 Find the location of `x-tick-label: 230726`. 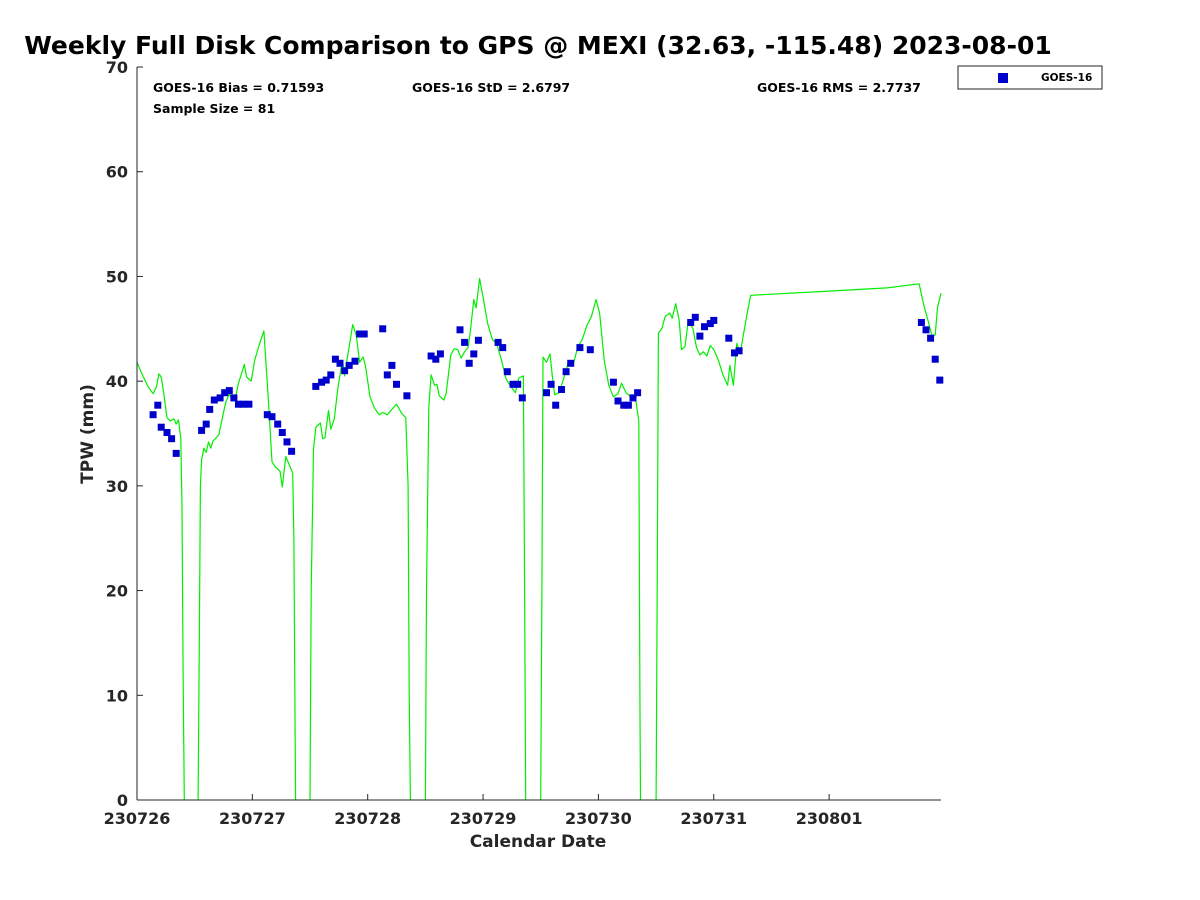

x-tick-label: 230726 is located at coordinates (137, 818).